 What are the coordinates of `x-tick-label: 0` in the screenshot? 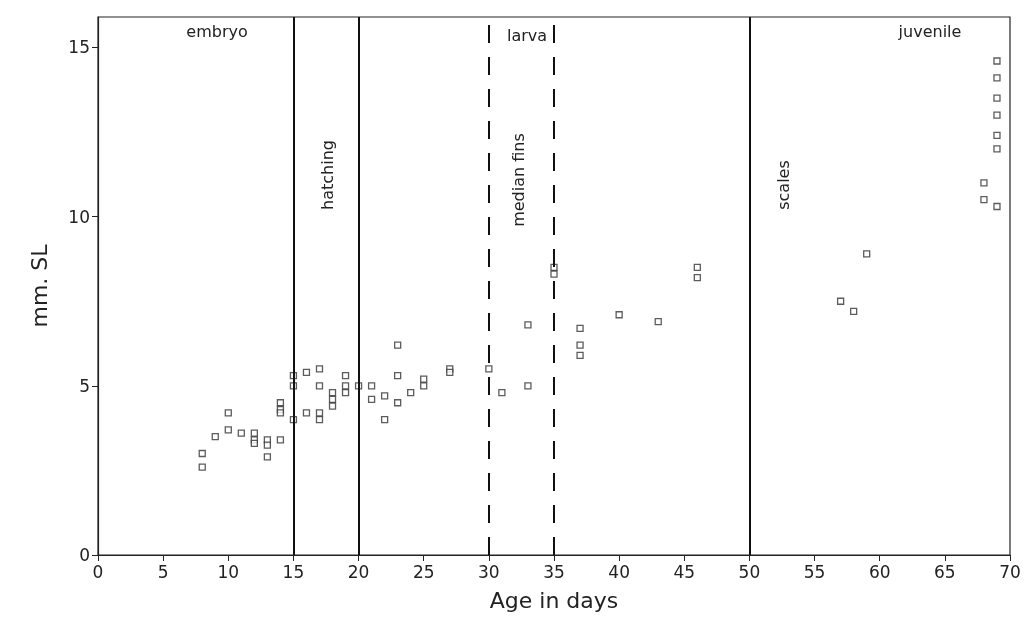 It's located at (98, 571).